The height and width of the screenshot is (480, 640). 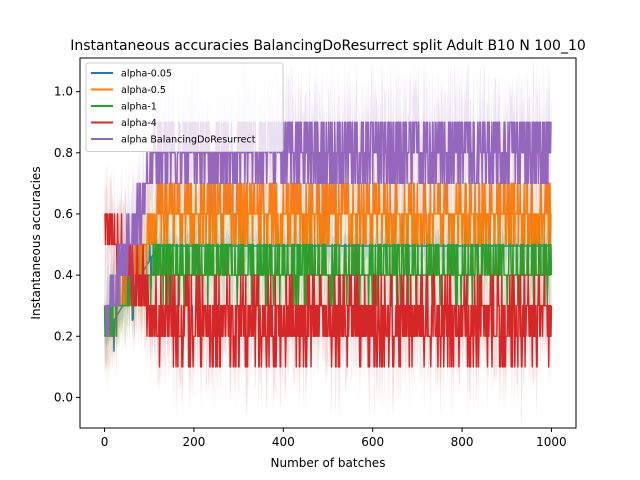 I want to click on x-tick-label: 600, so click(x=372, y=442).